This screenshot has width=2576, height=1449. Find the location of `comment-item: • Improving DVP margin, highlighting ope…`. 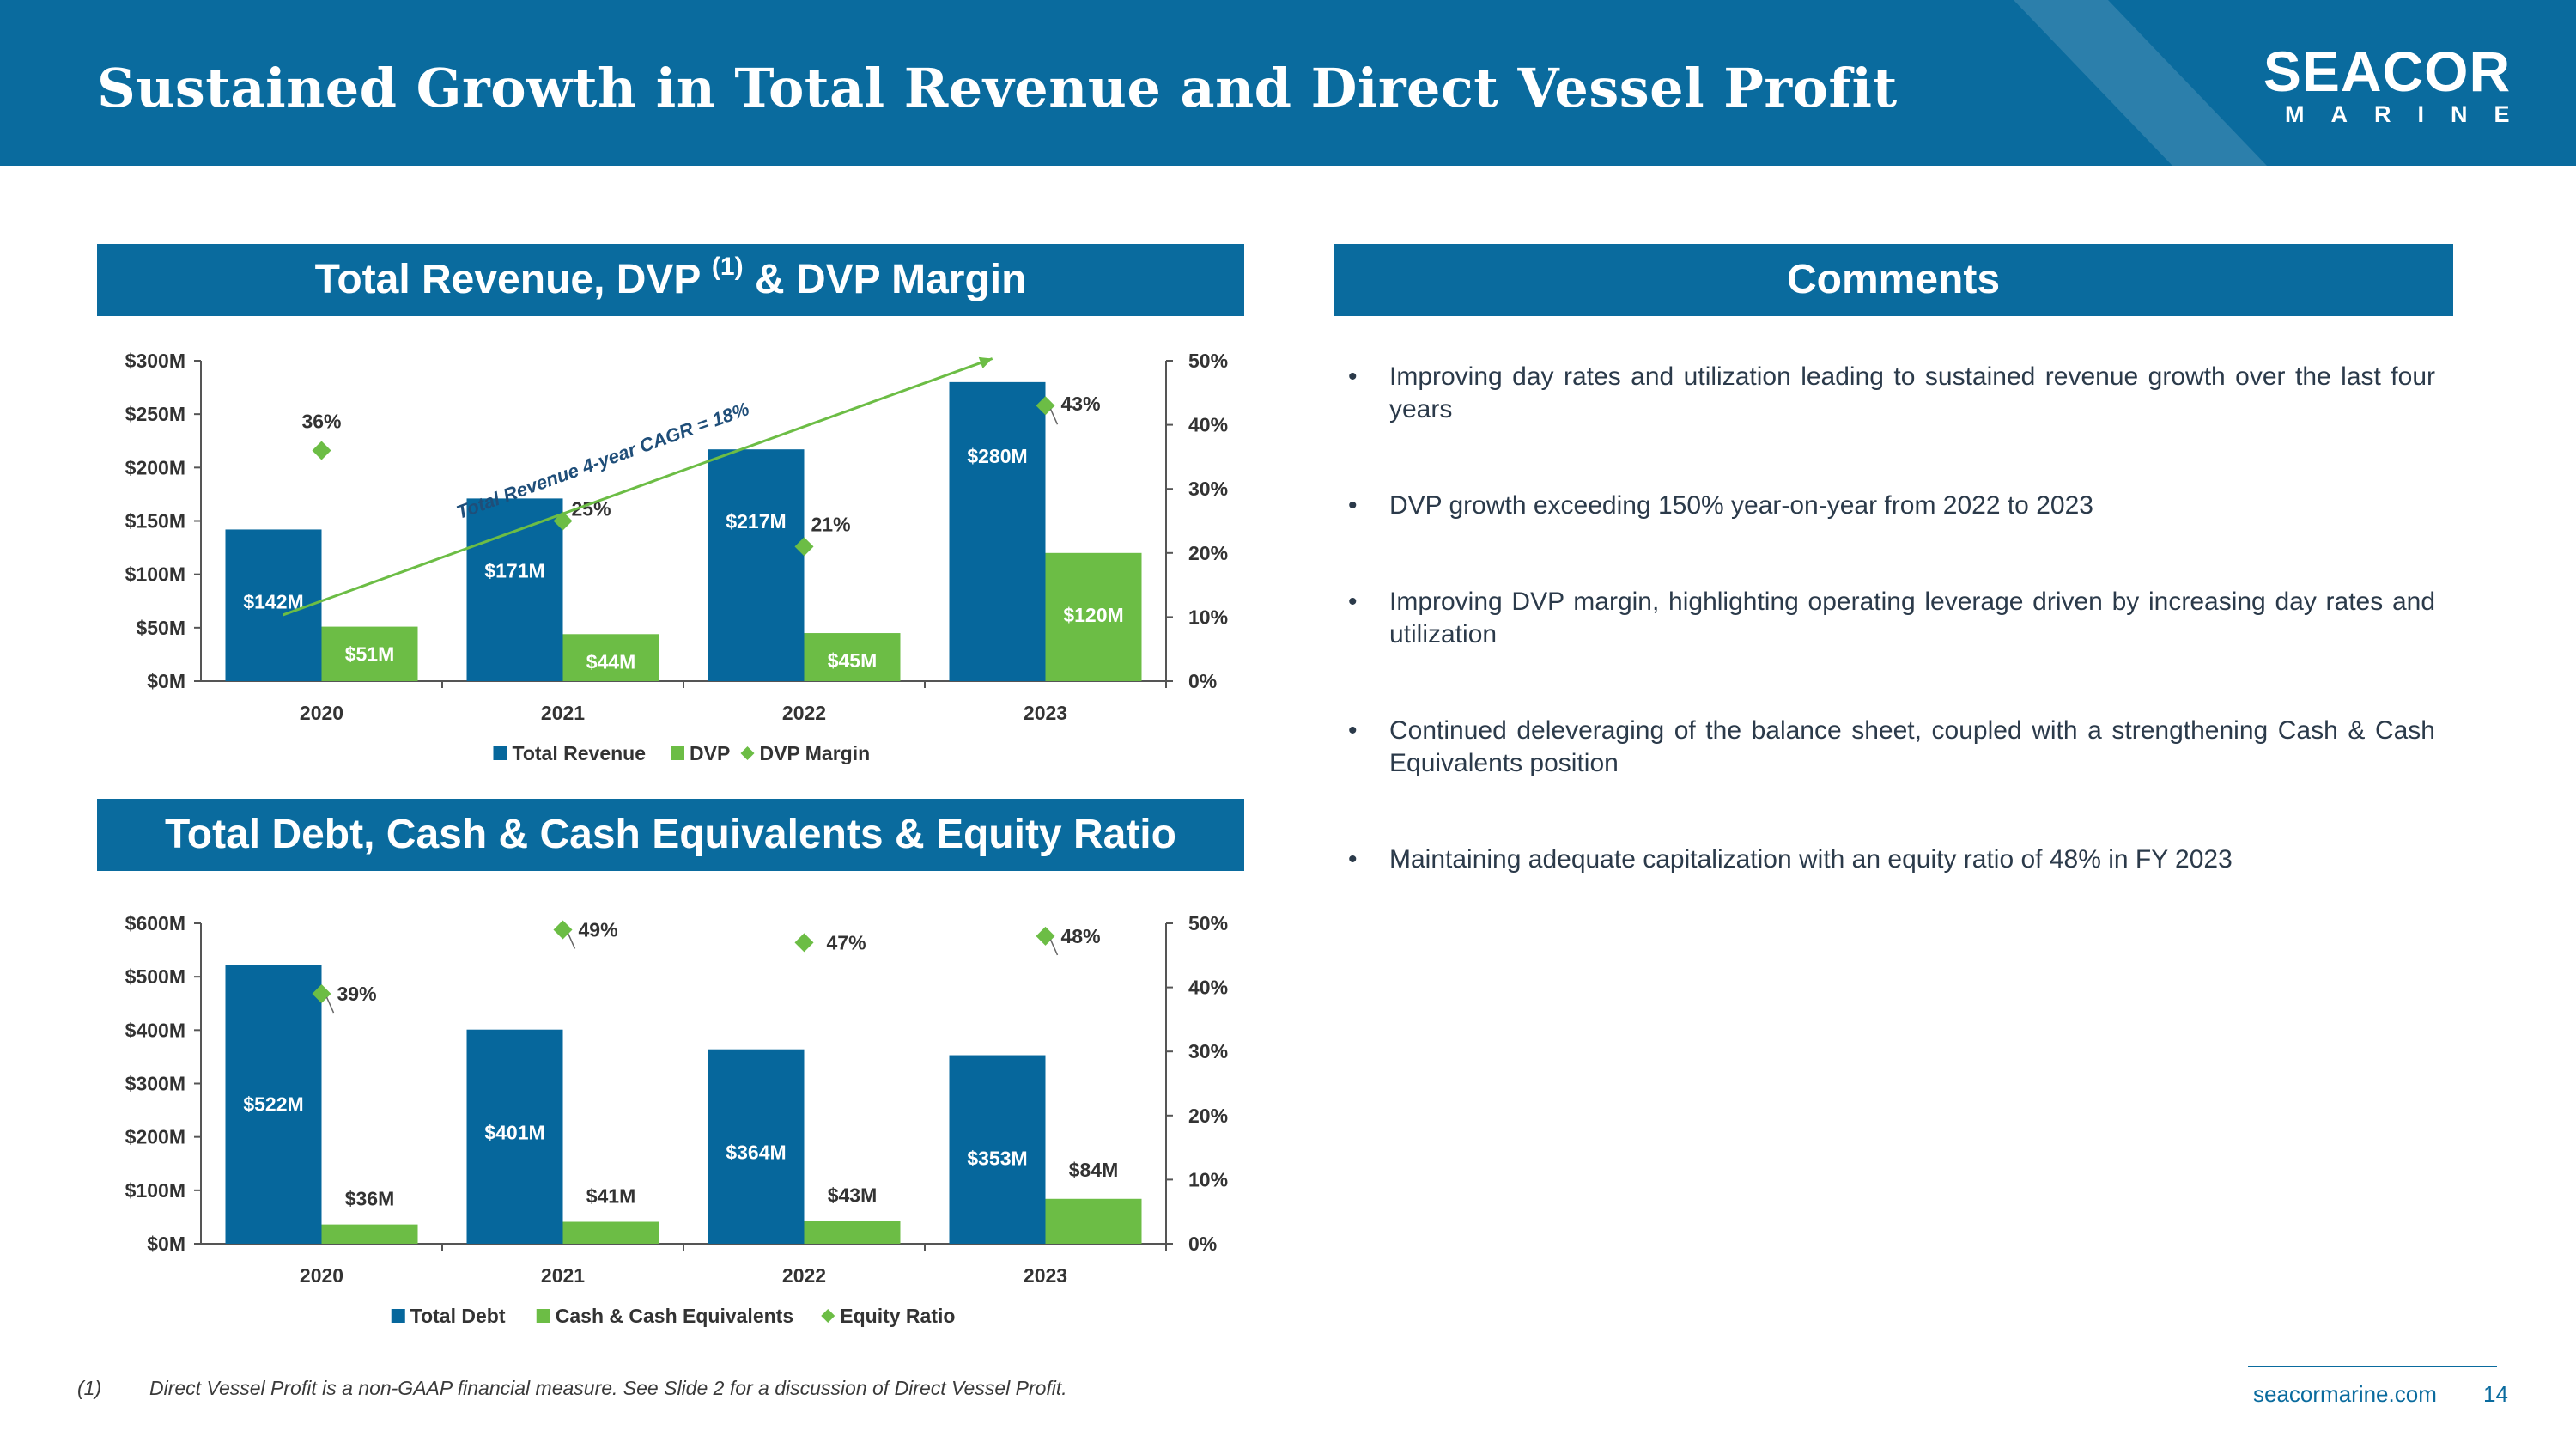

comment-item: • Improving DVP margin, highlighting ope… is located at coordinates (1892, 618).